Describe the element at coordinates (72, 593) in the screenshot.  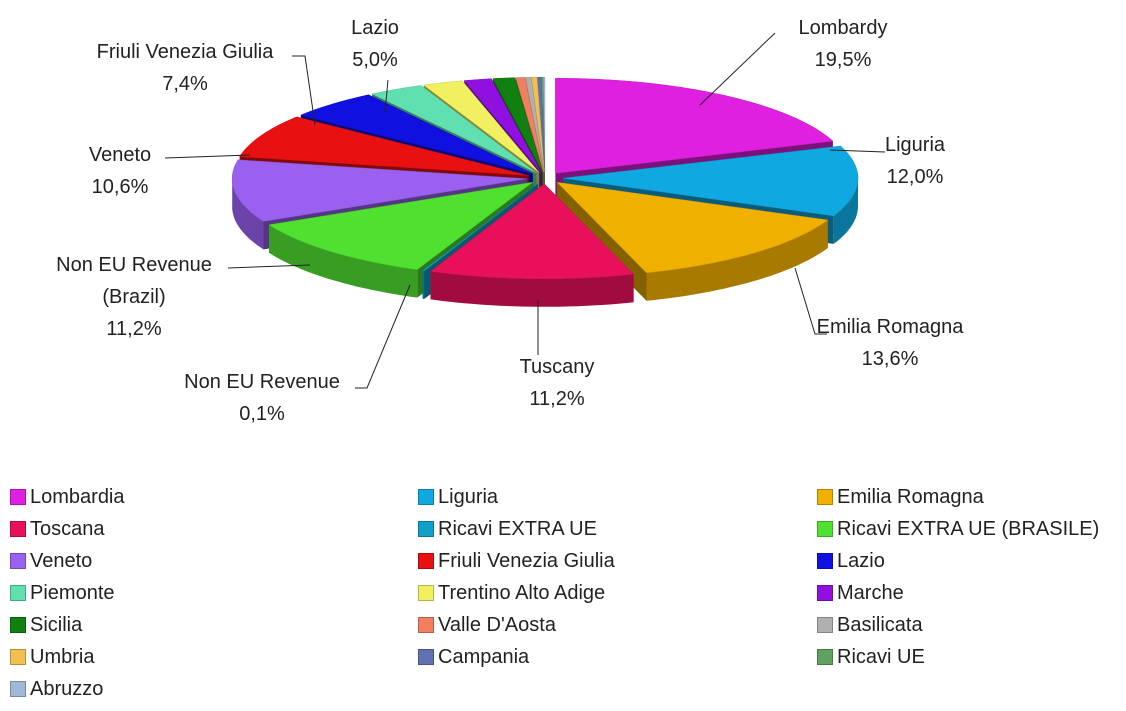
I see `legend-label: Piemonte` at that location.